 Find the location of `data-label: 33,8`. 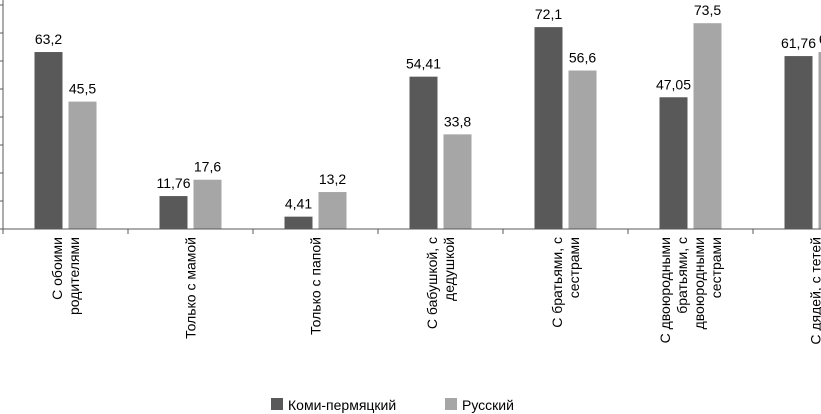

data-label: 33,8 is located at coordinates (457, 121).